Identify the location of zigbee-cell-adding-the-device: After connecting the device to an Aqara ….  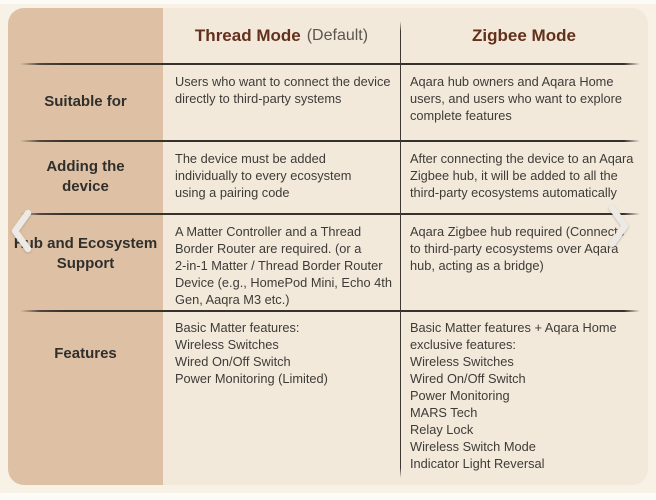
(522, 175).